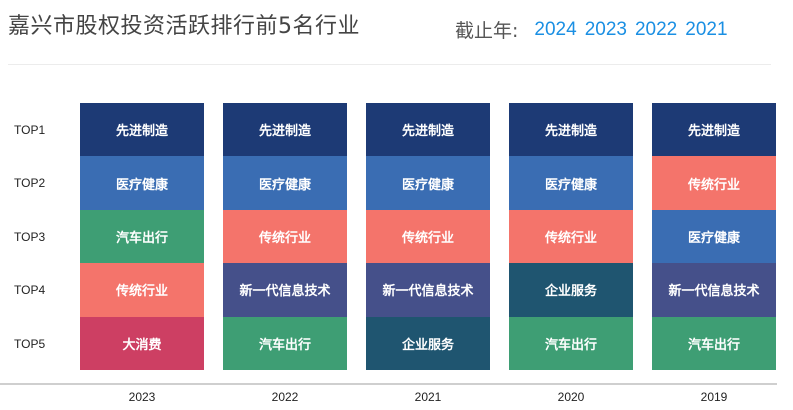  What do you see at coordinates (184, 26) in the screenshot?
I see `page-title: 嘉兴市股权投资活跃排行前5名行业` at bounding box center [184, 26].